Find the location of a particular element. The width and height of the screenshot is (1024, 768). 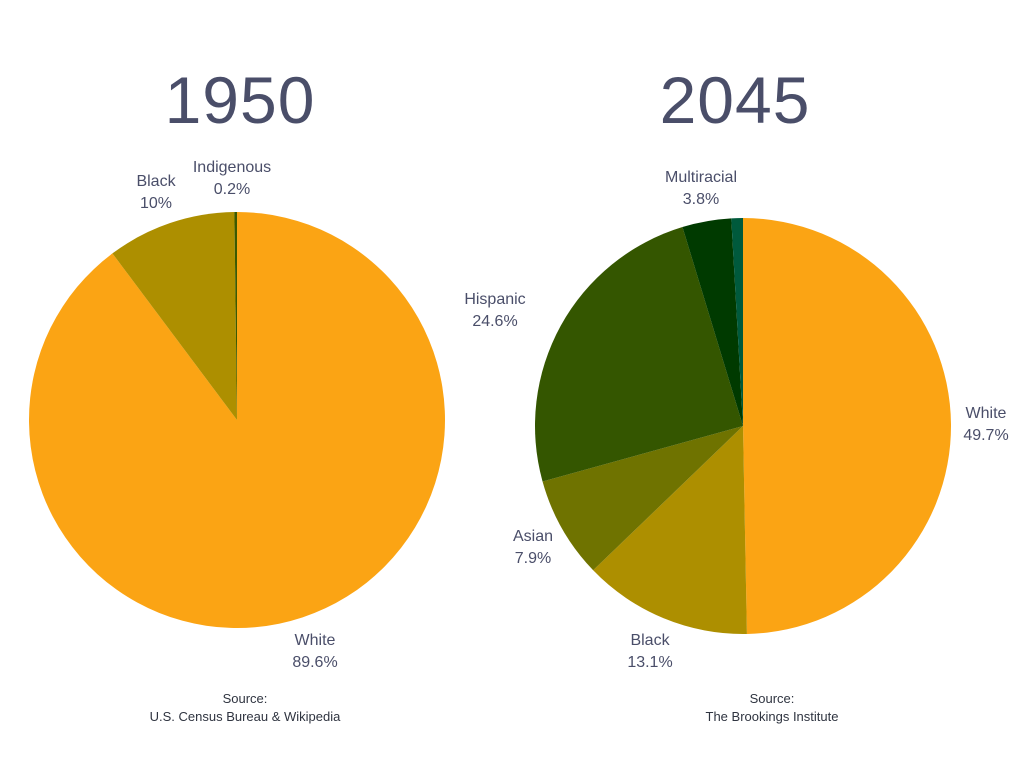

pie-slice-2045-unlabeled is located at coordinates (737, 322).